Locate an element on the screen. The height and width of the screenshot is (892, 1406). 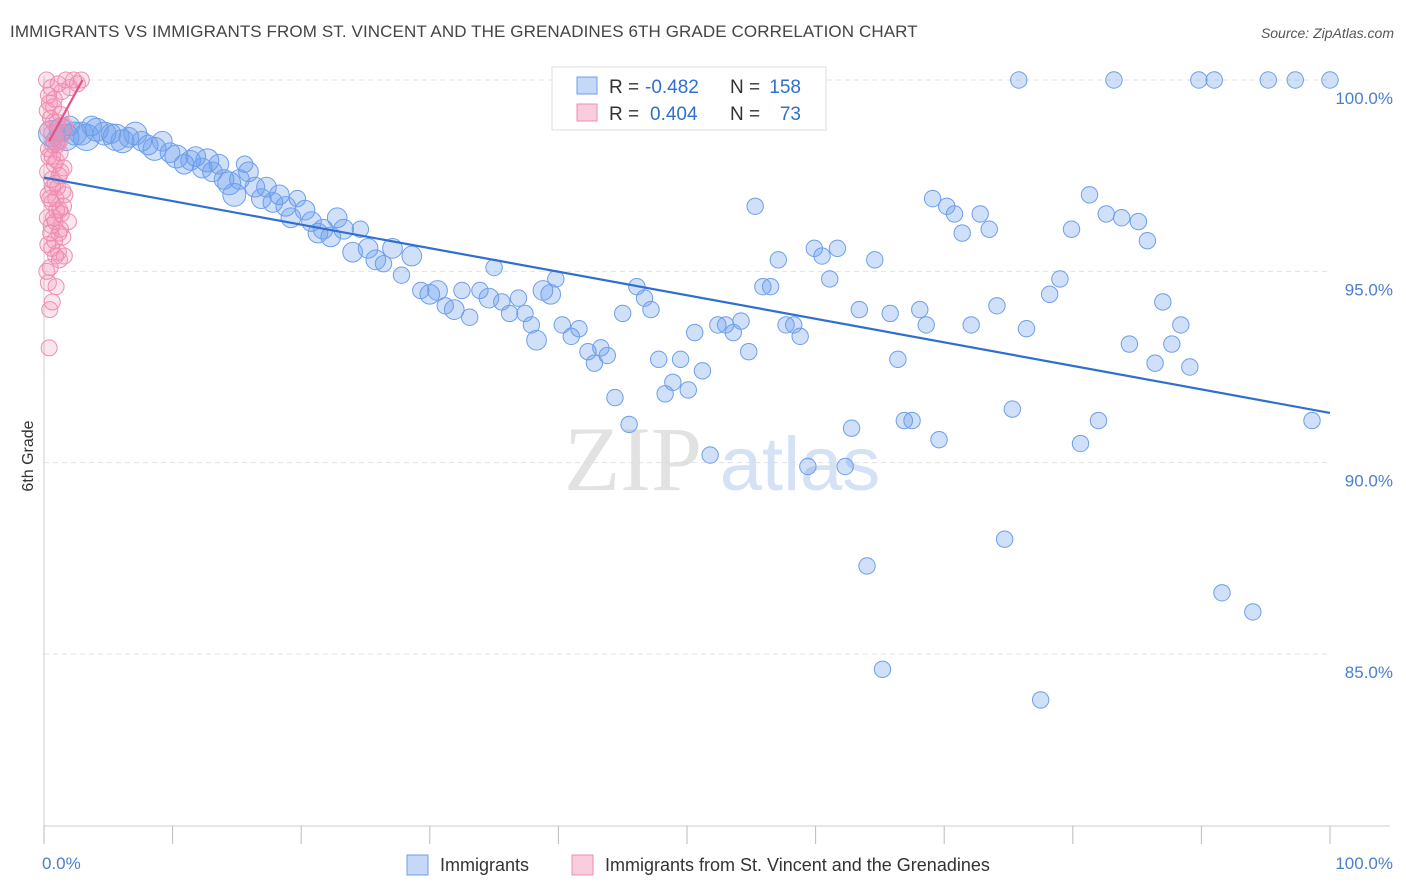
stats-swatch-blue is located at coordinates (587, 85).